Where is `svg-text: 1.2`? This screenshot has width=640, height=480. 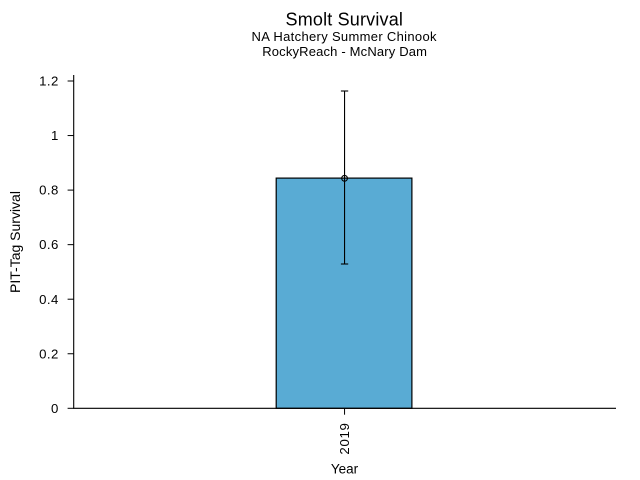
svg-text: 1.2 is located at coordinates (48, 81).